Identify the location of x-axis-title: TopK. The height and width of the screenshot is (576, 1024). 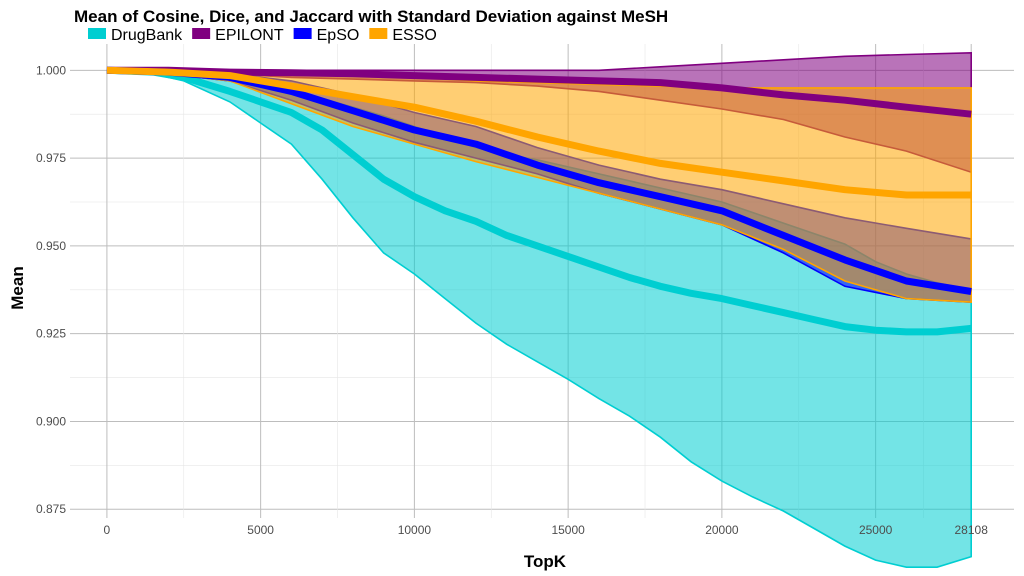
(545, 561).